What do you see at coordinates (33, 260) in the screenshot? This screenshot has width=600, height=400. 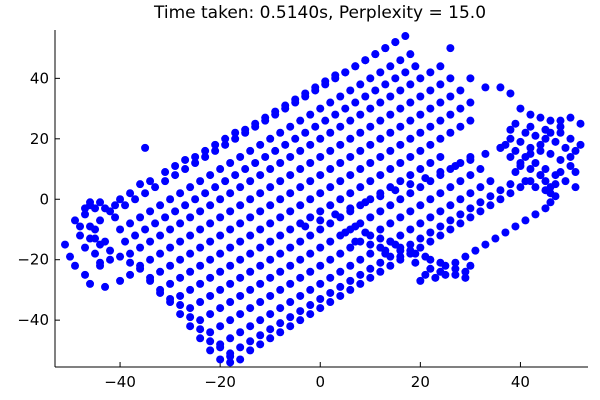 I see `y-tick-label: −20` at bounding box center [33, 260].